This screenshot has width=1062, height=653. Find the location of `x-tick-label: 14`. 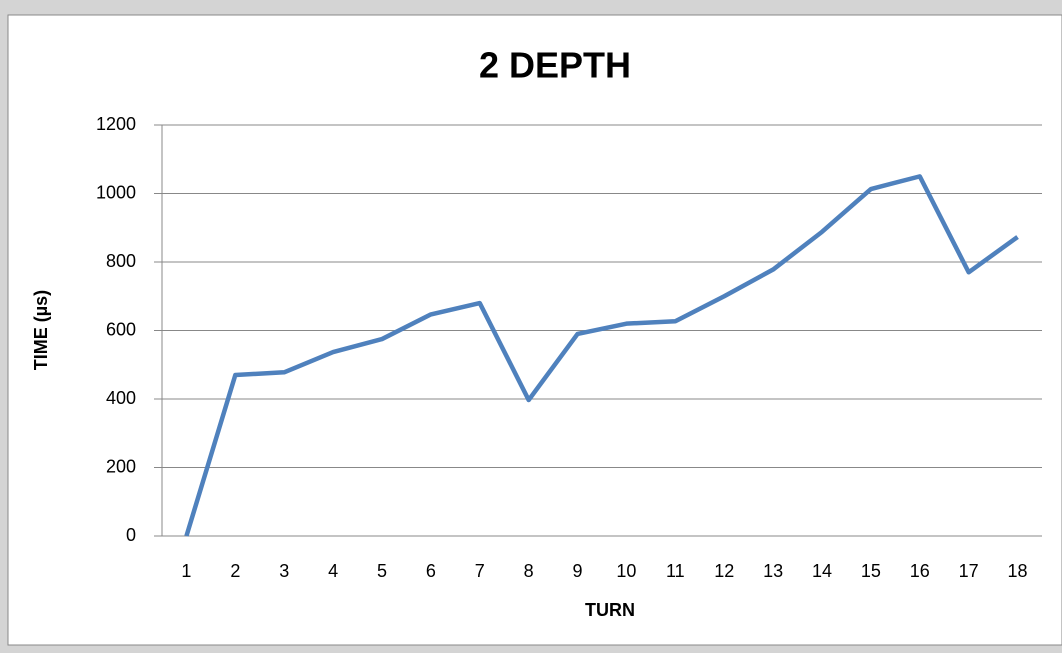

x-tick-label: 14 is located at coordinates (822, 571).